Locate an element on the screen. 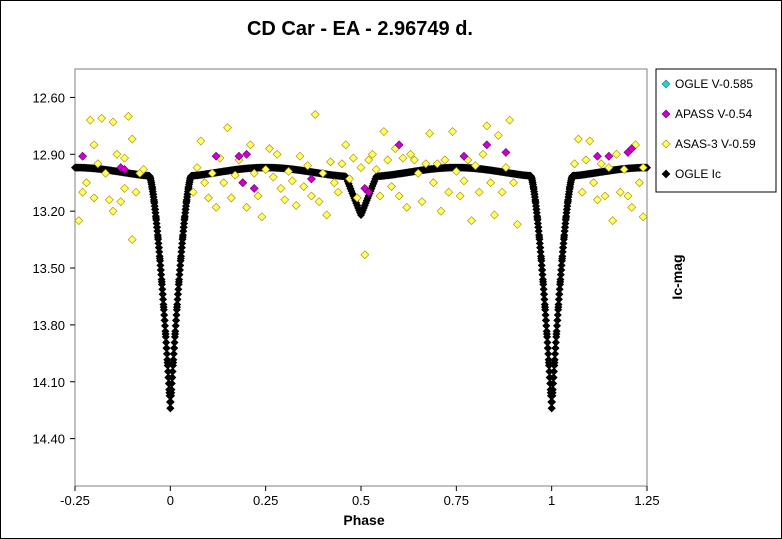 The height and width of the screenshot is (539, 782). x-tick-label: 0.5 is located at coordinates (361, 500).